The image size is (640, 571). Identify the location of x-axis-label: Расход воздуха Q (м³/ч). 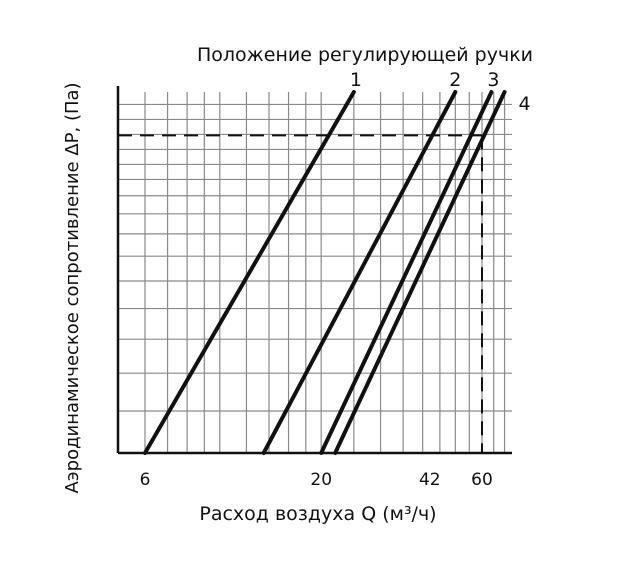
(317, 514).